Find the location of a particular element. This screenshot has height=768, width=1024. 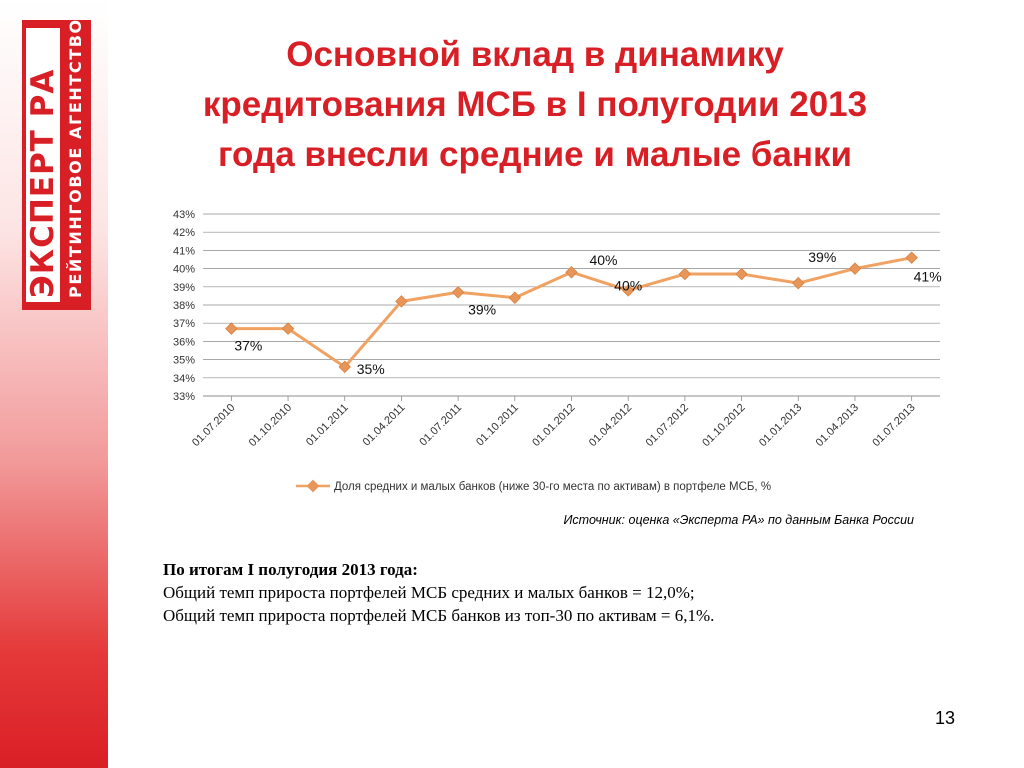

x-tick-label: 01.10.2011 is located at coordinates (497, 425).